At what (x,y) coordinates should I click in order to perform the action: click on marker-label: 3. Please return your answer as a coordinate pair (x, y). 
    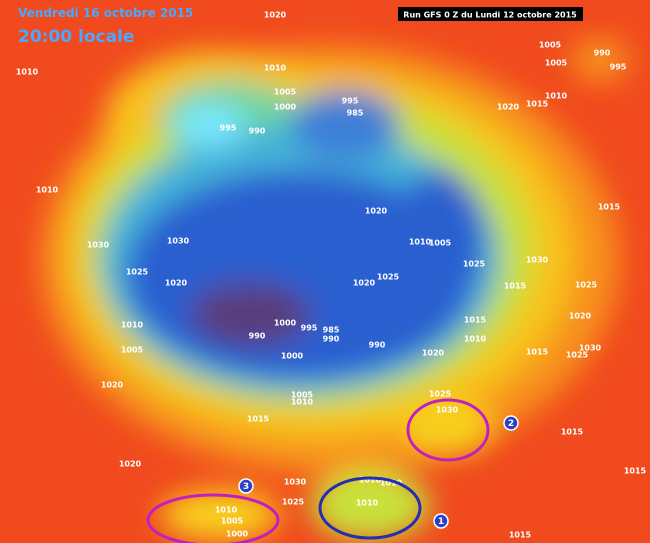
    Looking at the image, I should click on (246, 487).